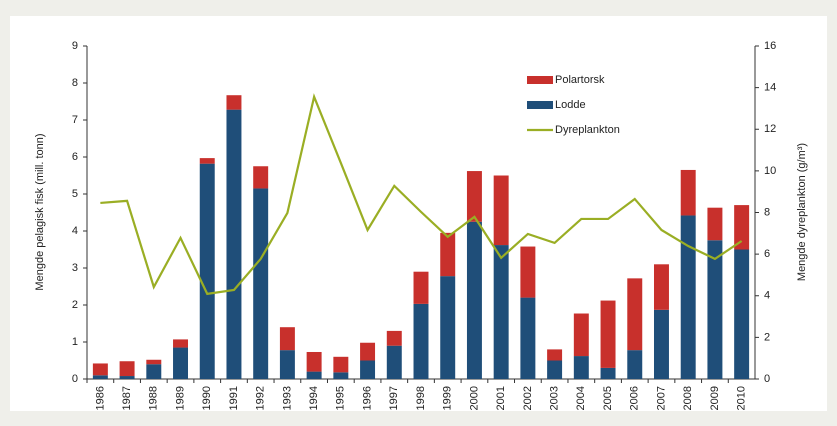 This screenshot has width=837, height=426. What do you see at coordinates (75, 157) in the screenshot?
I see `y-tick-label: 6` at bounding box center [75, 157].